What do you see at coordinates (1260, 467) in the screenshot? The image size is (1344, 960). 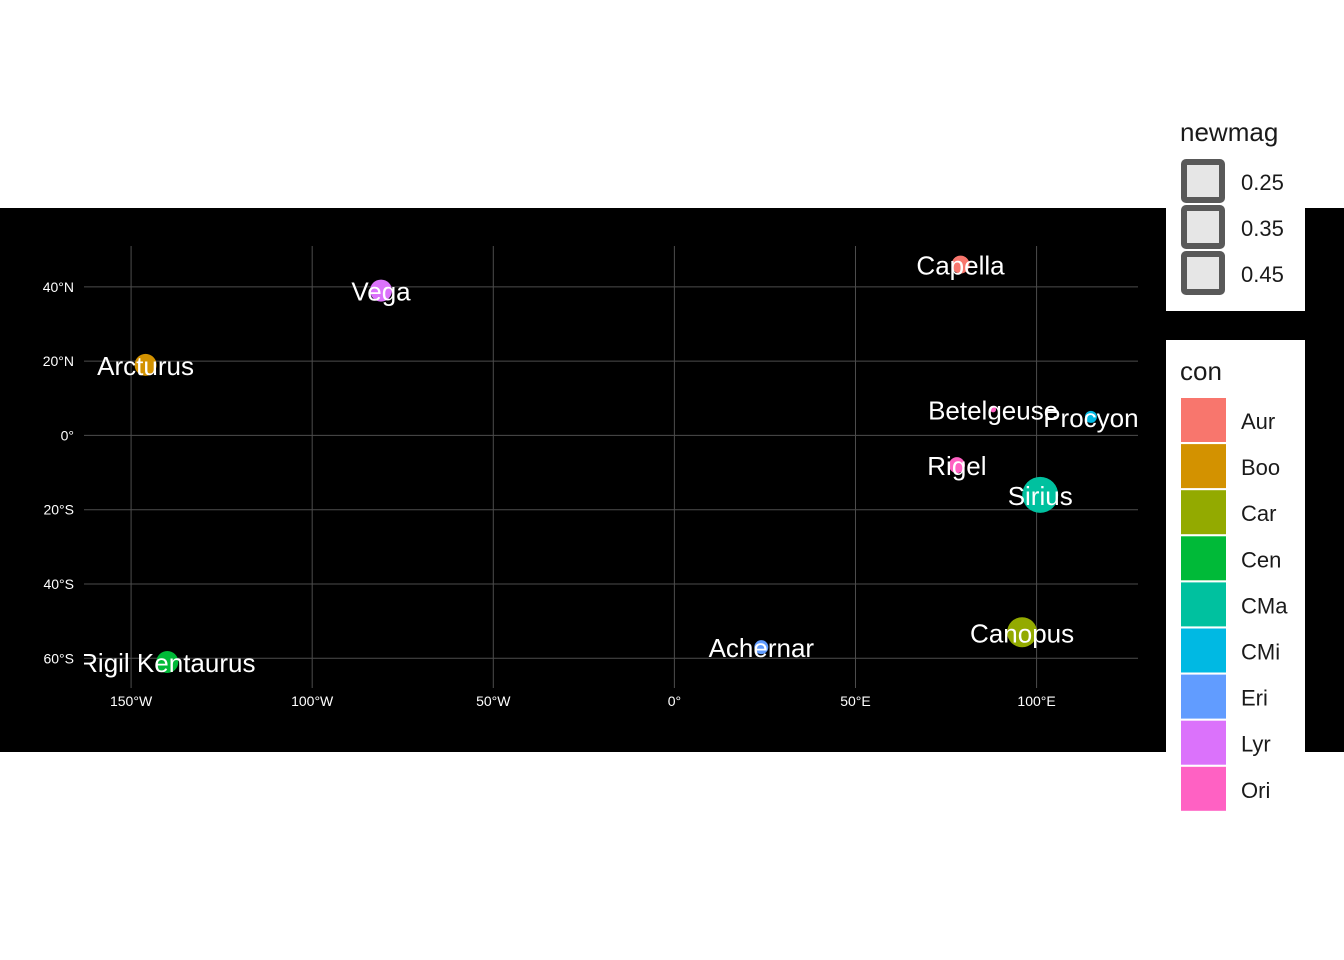 I see `legend-color-label: Boo` at bounding box center [1260, 467].